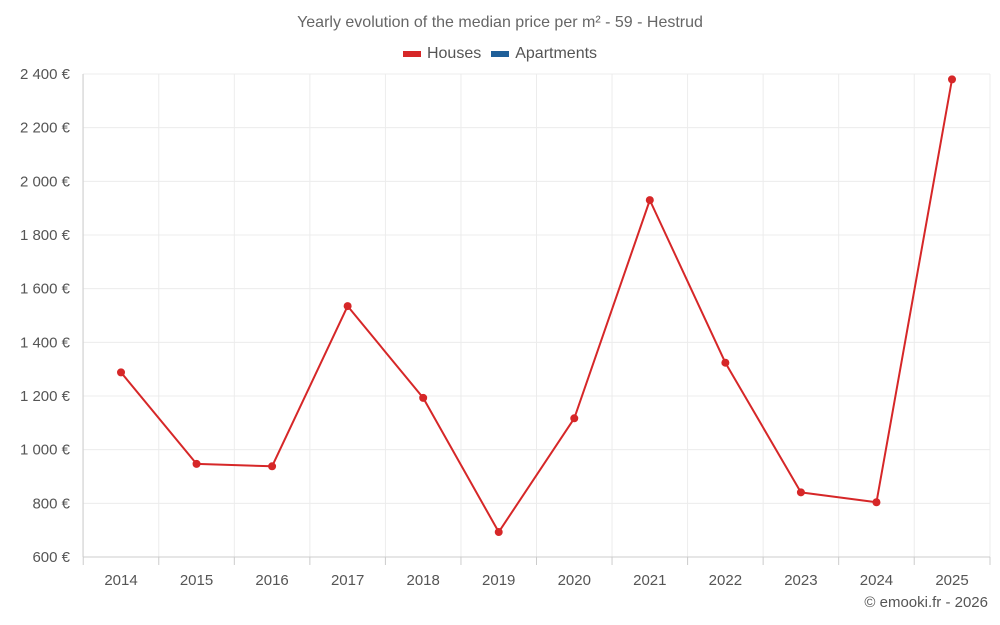  I want to click on copyright-credit: © emooki.fr - 2026, so click(926, 602).